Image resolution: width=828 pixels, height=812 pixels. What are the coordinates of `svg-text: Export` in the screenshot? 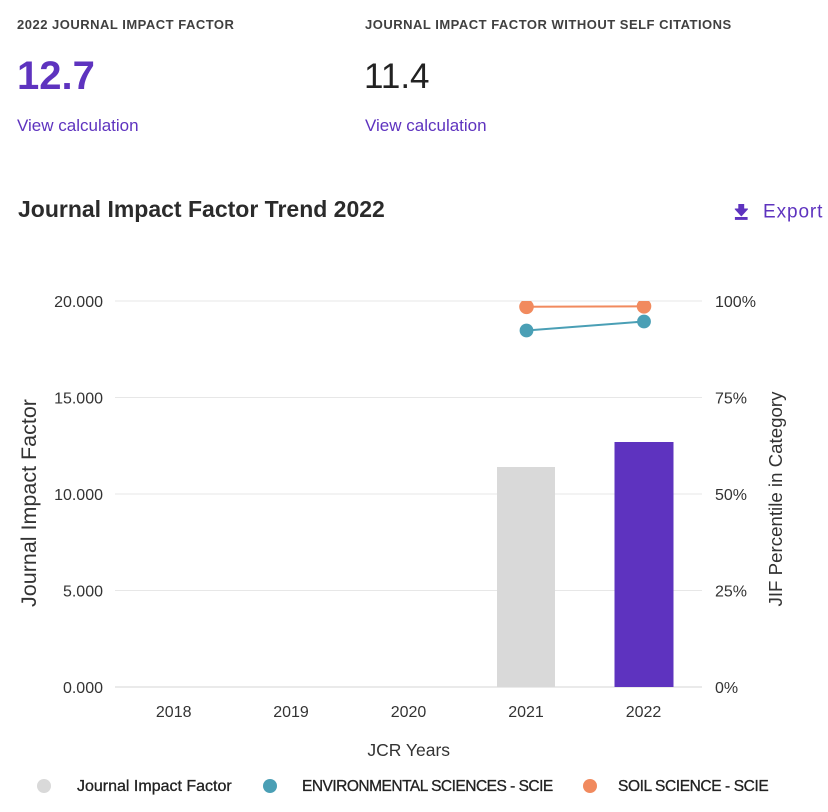 It's located at (793, 212).